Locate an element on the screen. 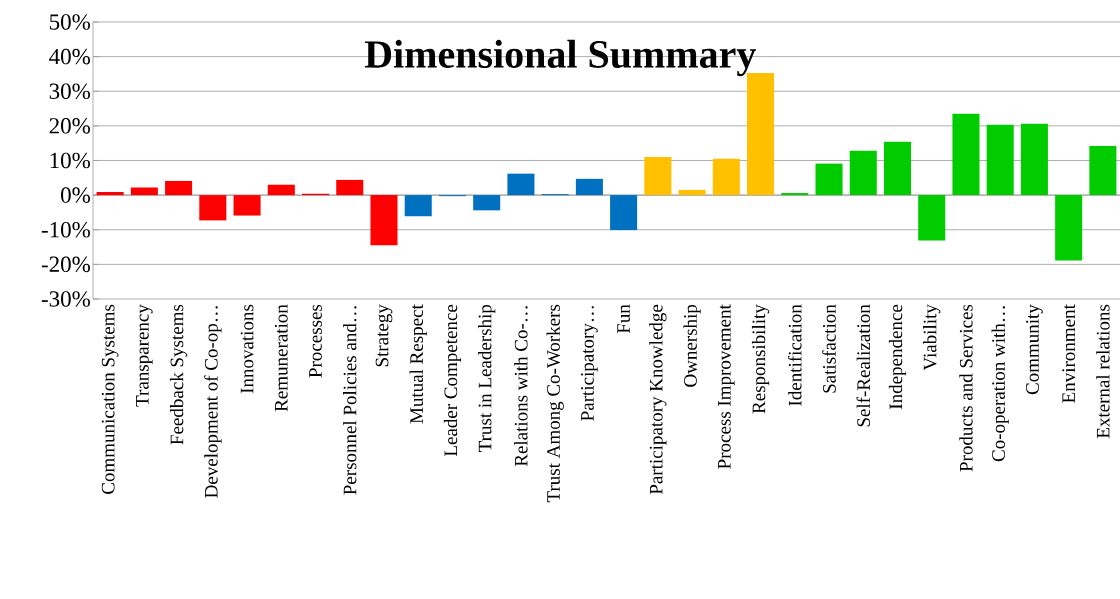  x-tick-label: Leader Competence is located at coordinates (452, 380).